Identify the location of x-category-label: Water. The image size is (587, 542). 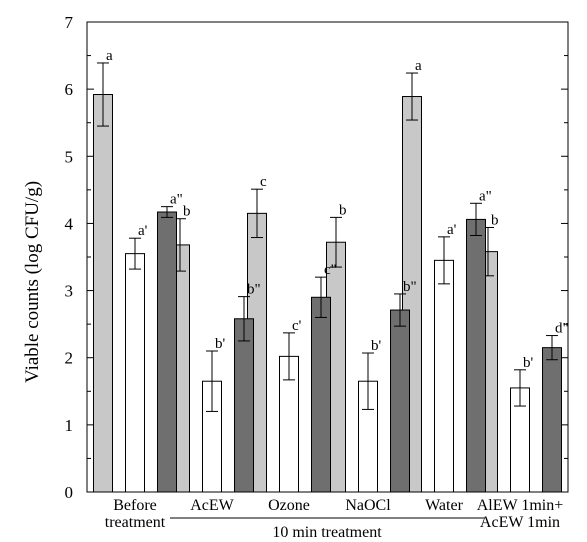
(444, 505).